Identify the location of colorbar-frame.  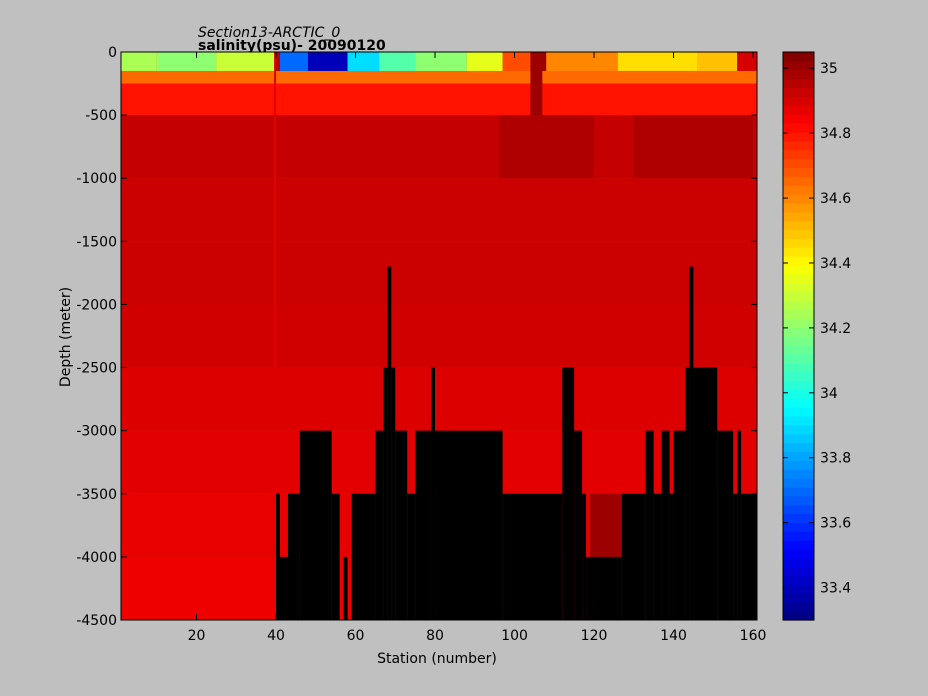
(798, 336).